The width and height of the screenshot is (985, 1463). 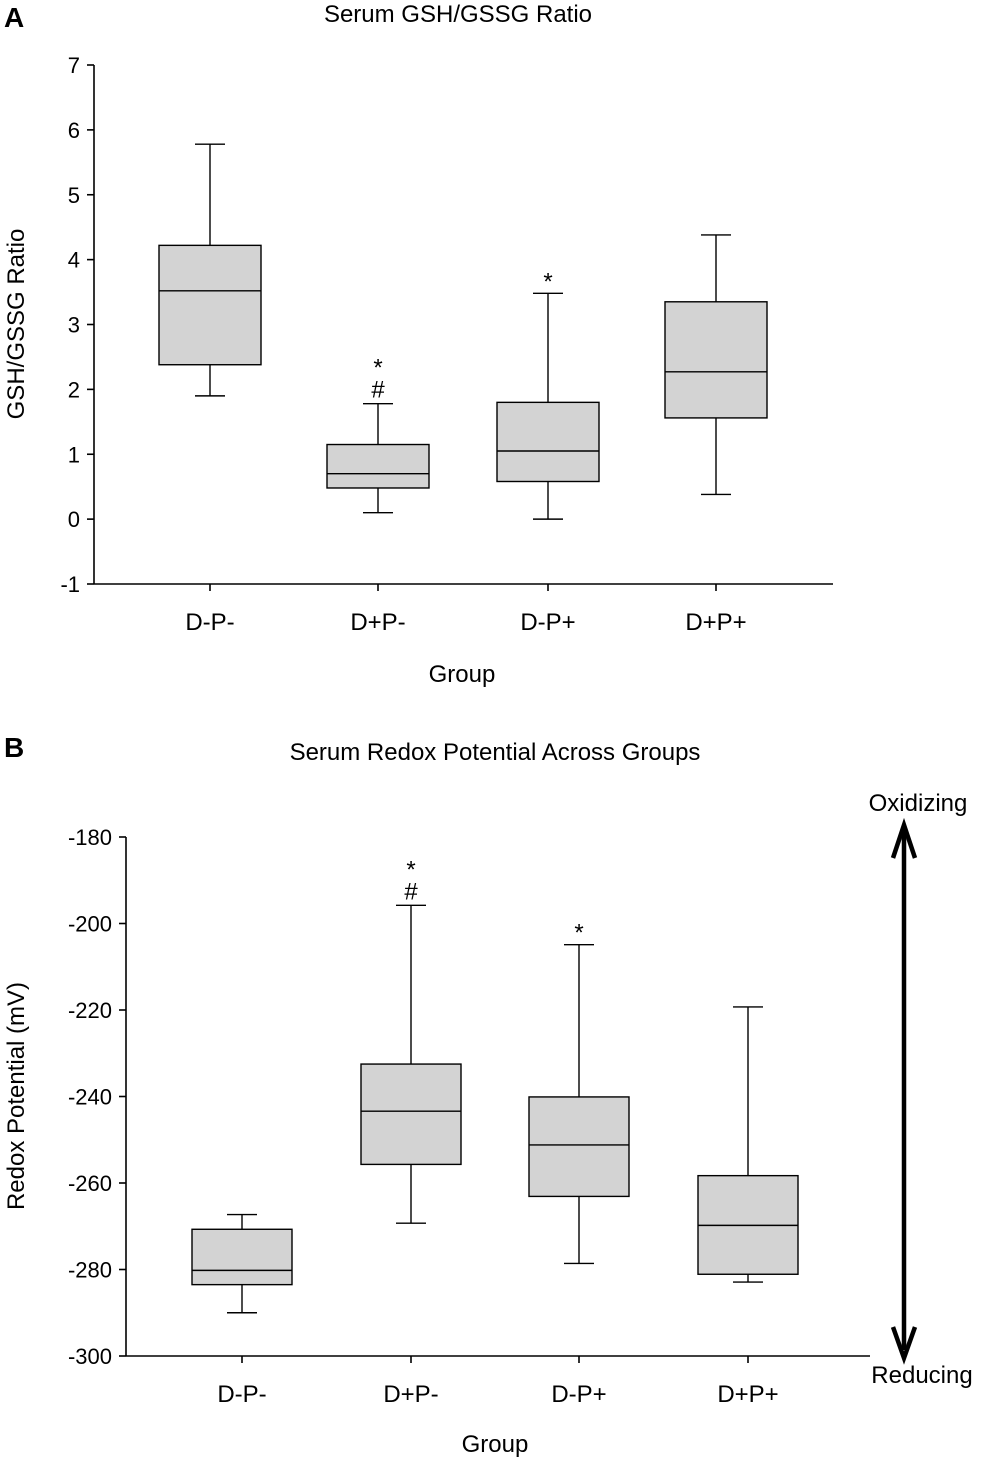 I want to click on redox-direction-arrow, so click(x=904, y=1091).